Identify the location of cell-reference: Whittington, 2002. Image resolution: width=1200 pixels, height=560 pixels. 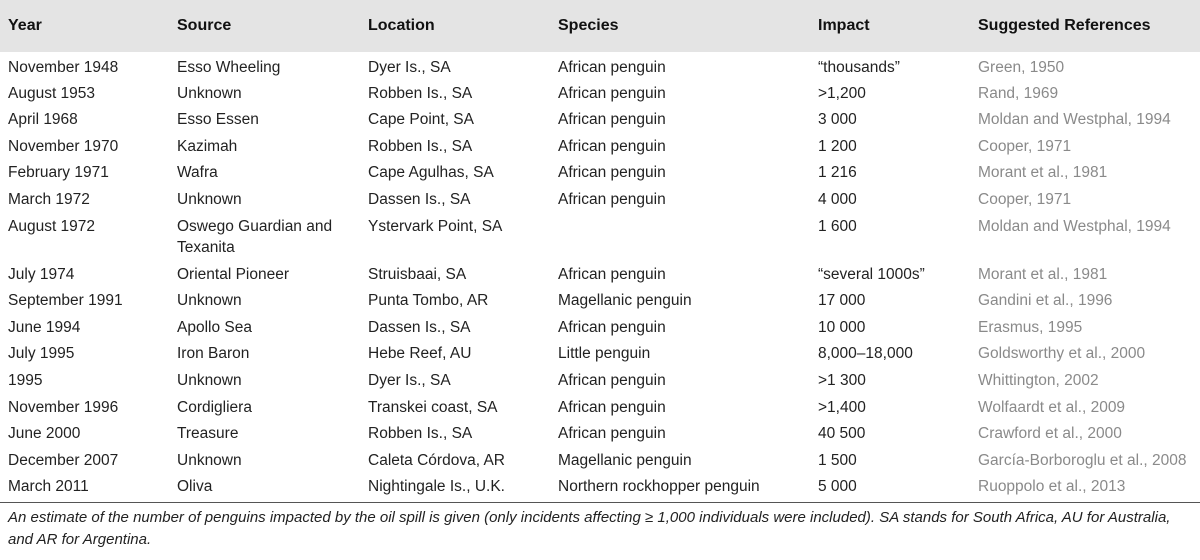
(1038, 380).